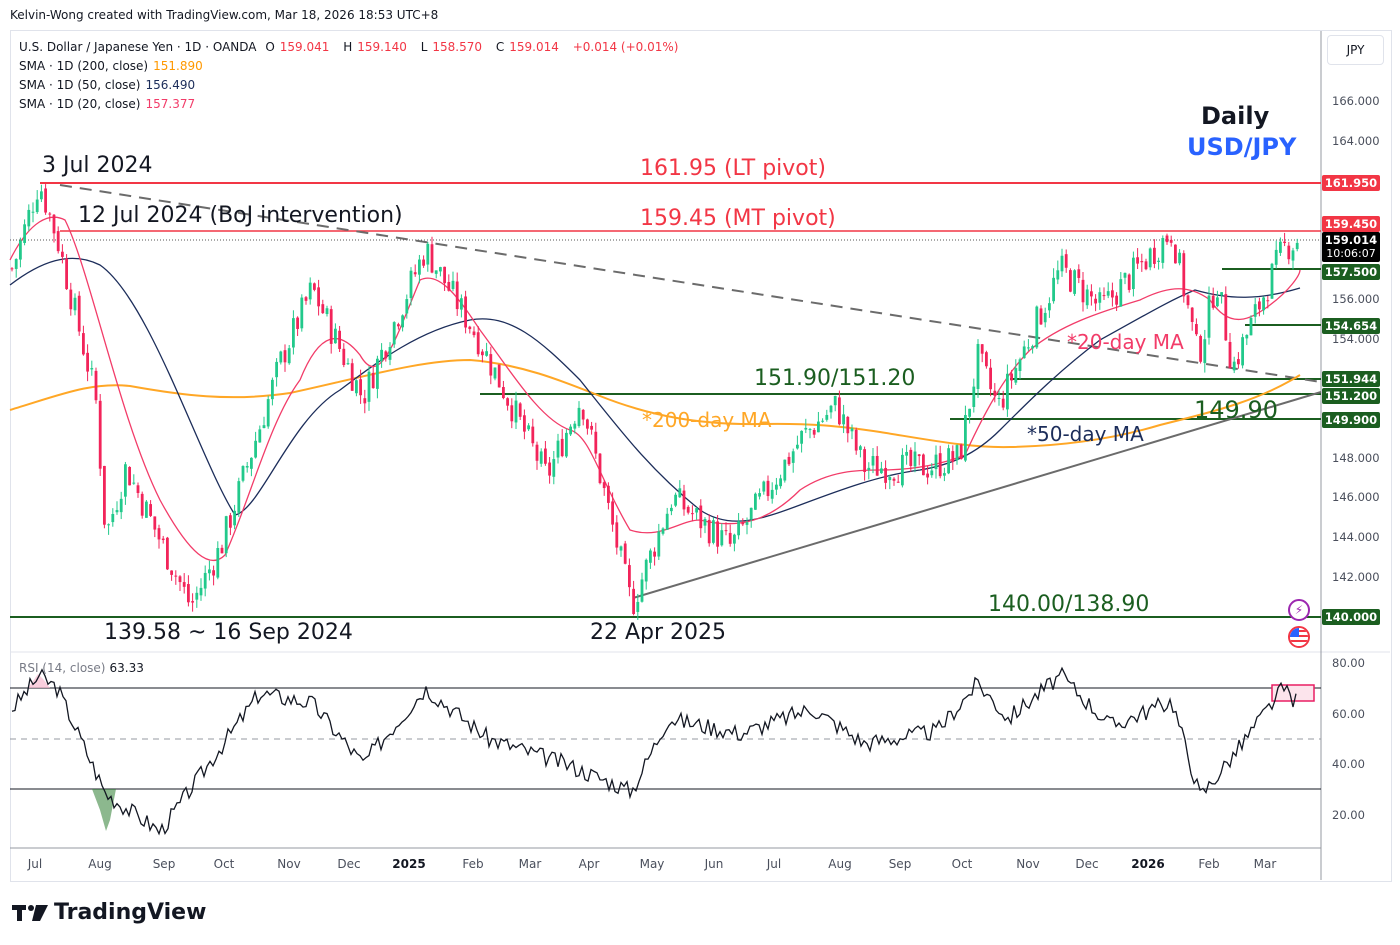 The width and height of the screenshot is (1400, 945). I want to click on bar-countdown: 10:06:07, so click(1351, 253).